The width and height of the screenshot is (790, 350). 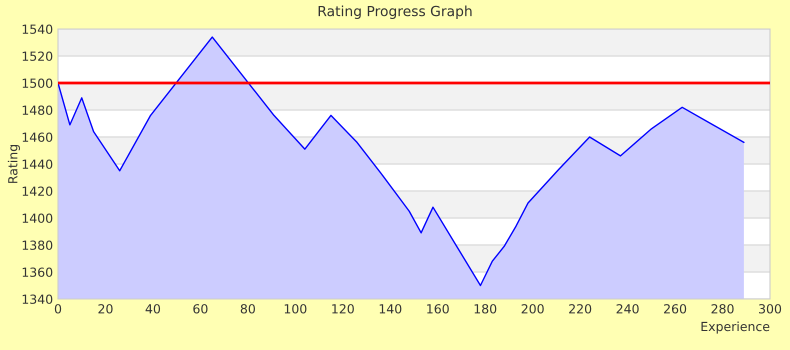 I want to click on x-tick-label: 160, so click(x=438, y=309).